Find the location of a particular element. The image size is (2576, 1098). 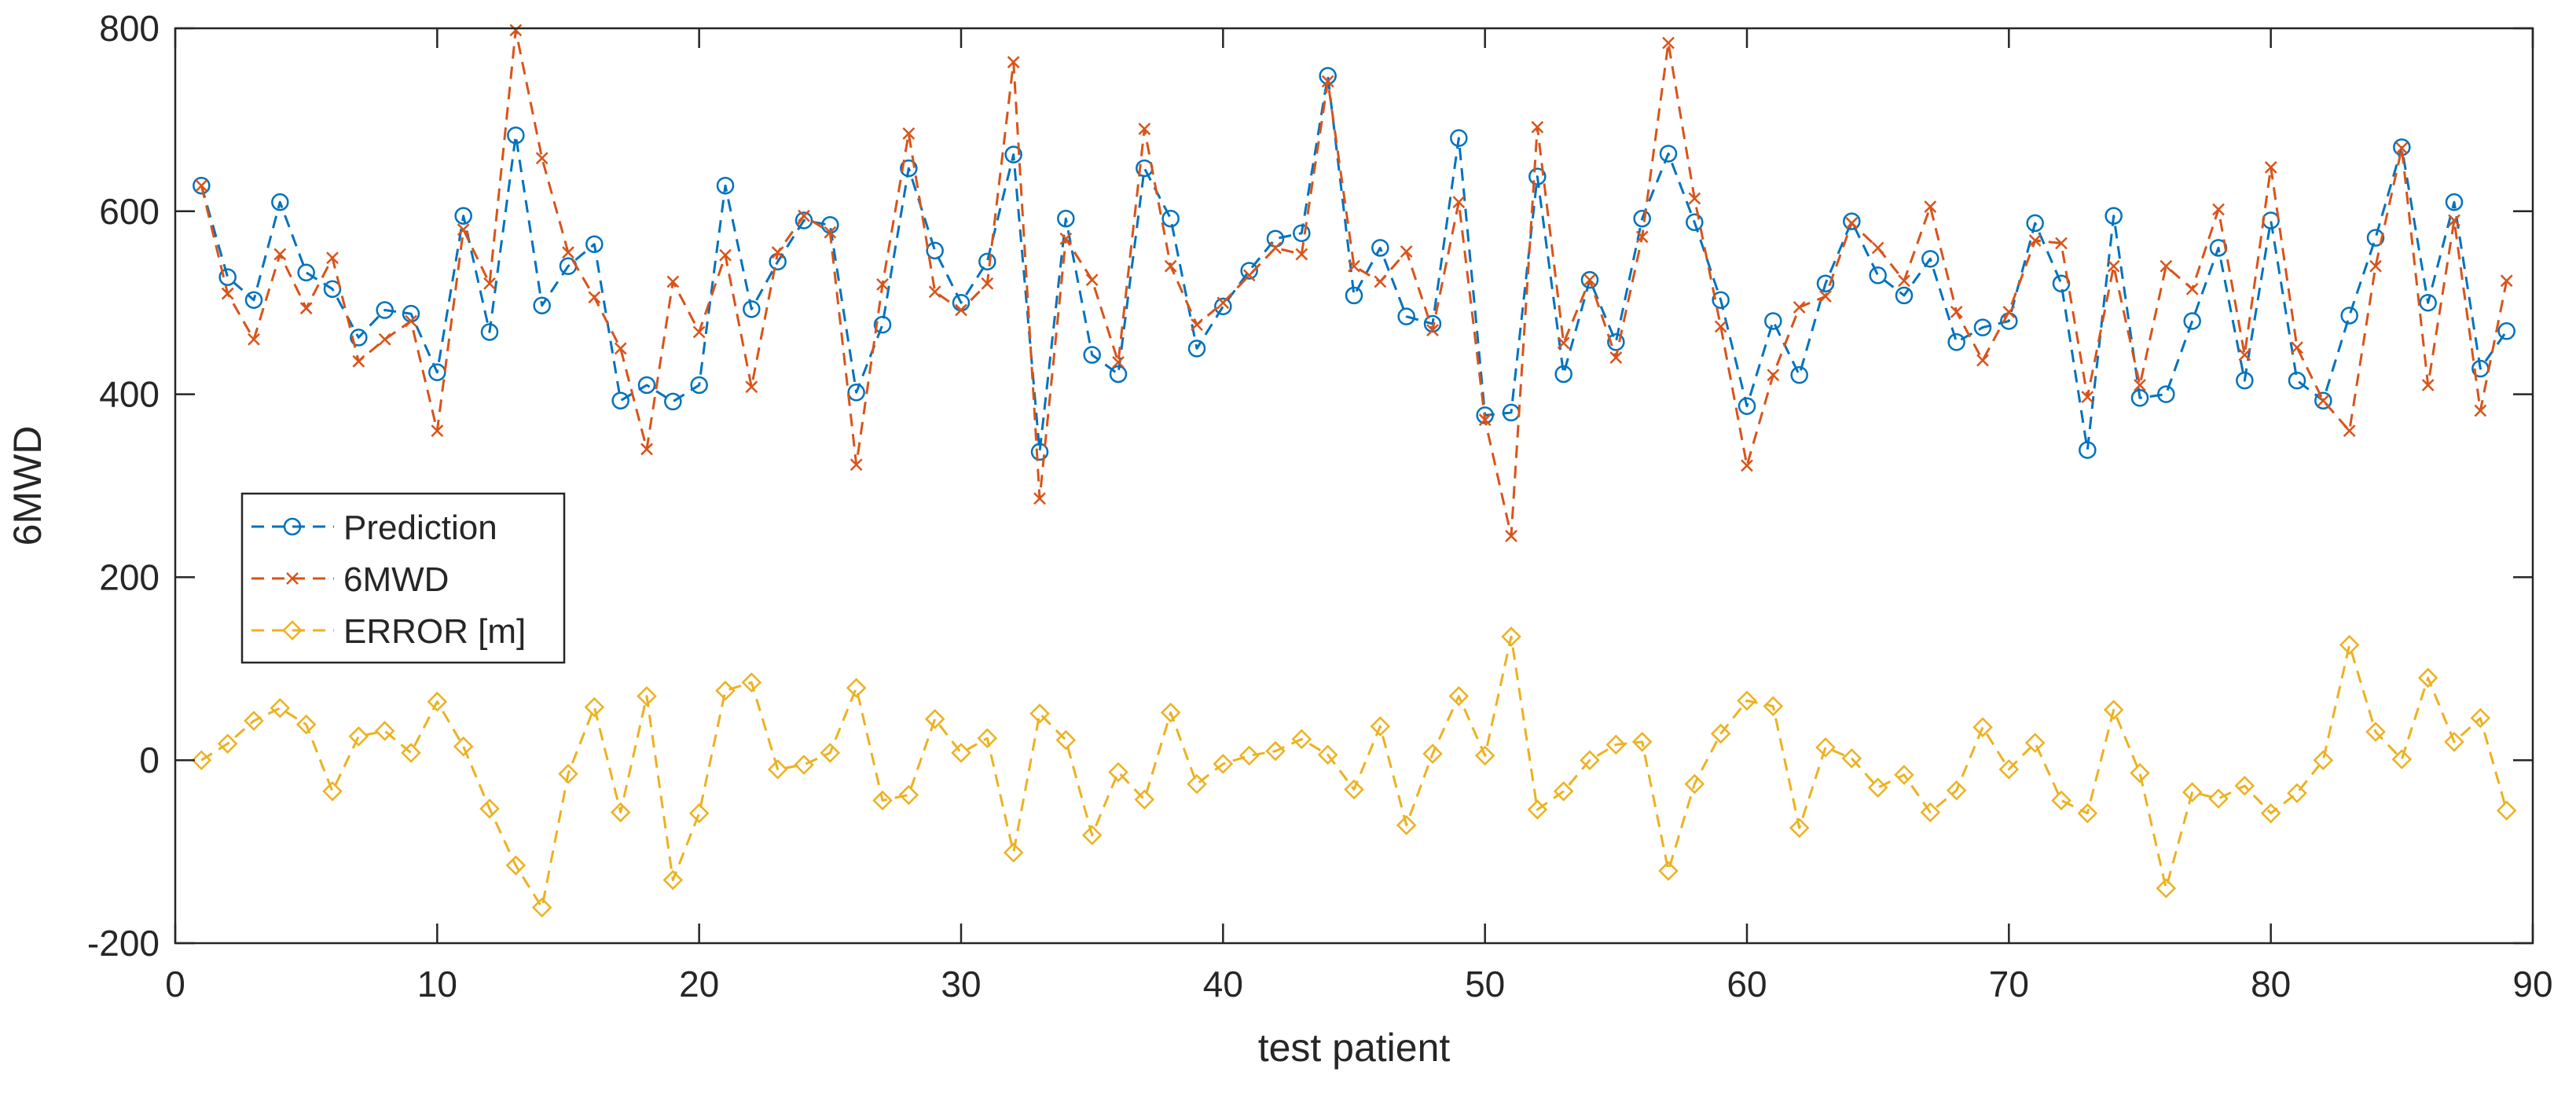

series-1-point-51-stroke-b is located at coordinates (1511, 536).